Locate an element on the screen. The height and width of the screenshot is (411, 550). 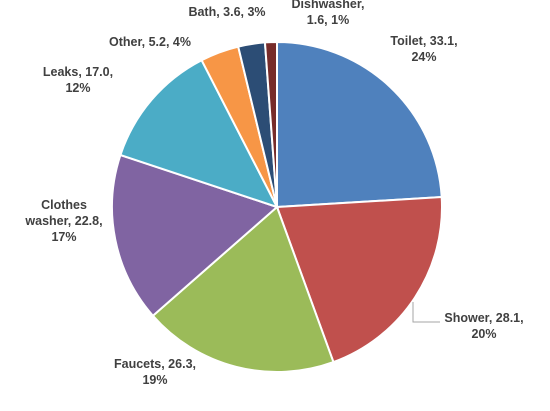
data-label-dishwasher: Dishwasher, 1.6, 1% is located at coordinates (328, 13).